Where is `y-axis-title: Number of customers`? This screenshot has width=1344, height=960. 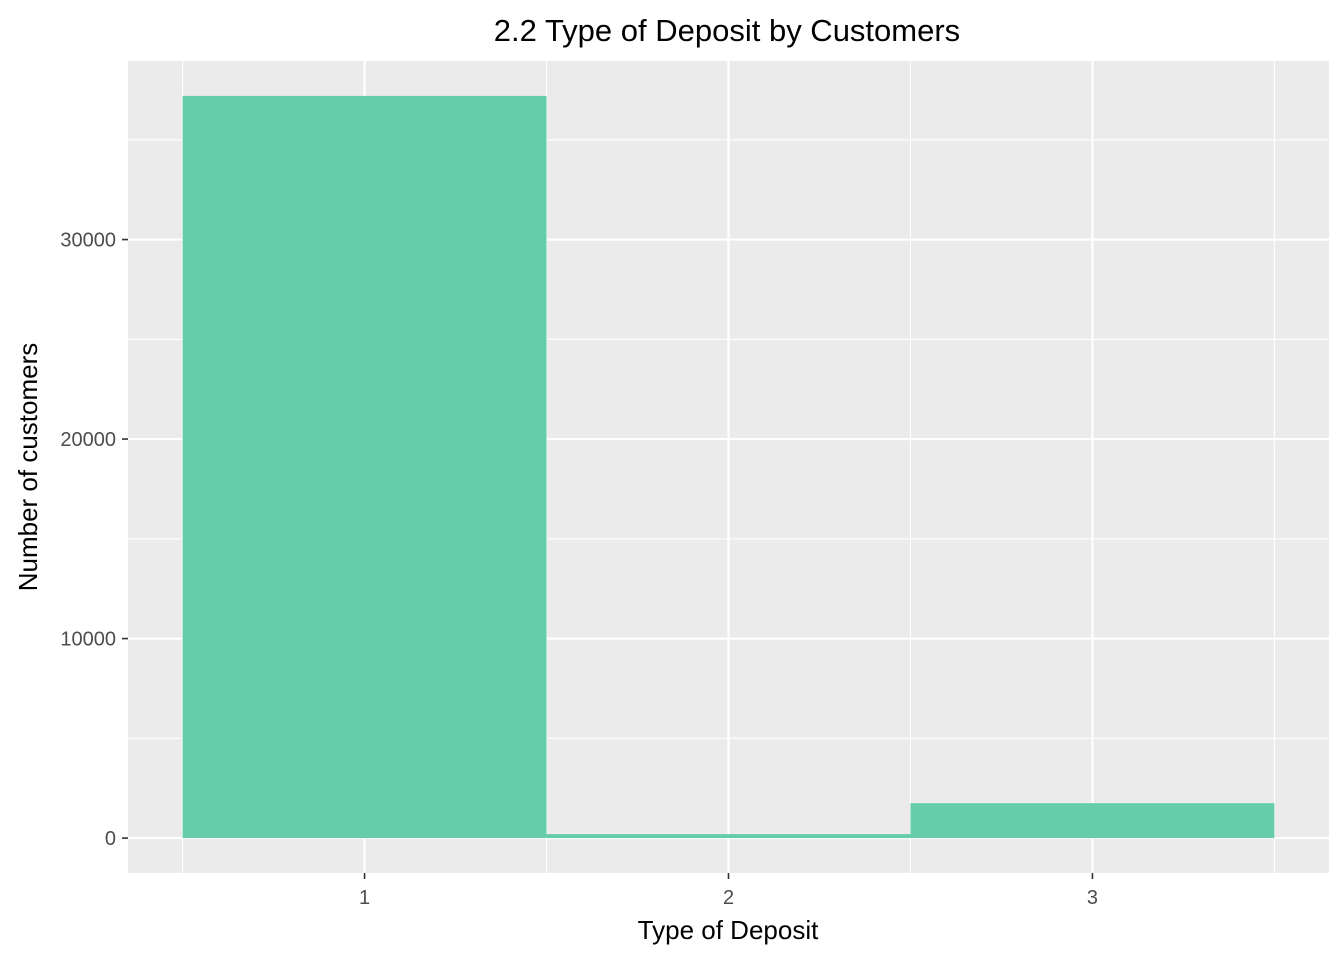 y-axis-title: Number of customers is located at coordinates (28, 467).